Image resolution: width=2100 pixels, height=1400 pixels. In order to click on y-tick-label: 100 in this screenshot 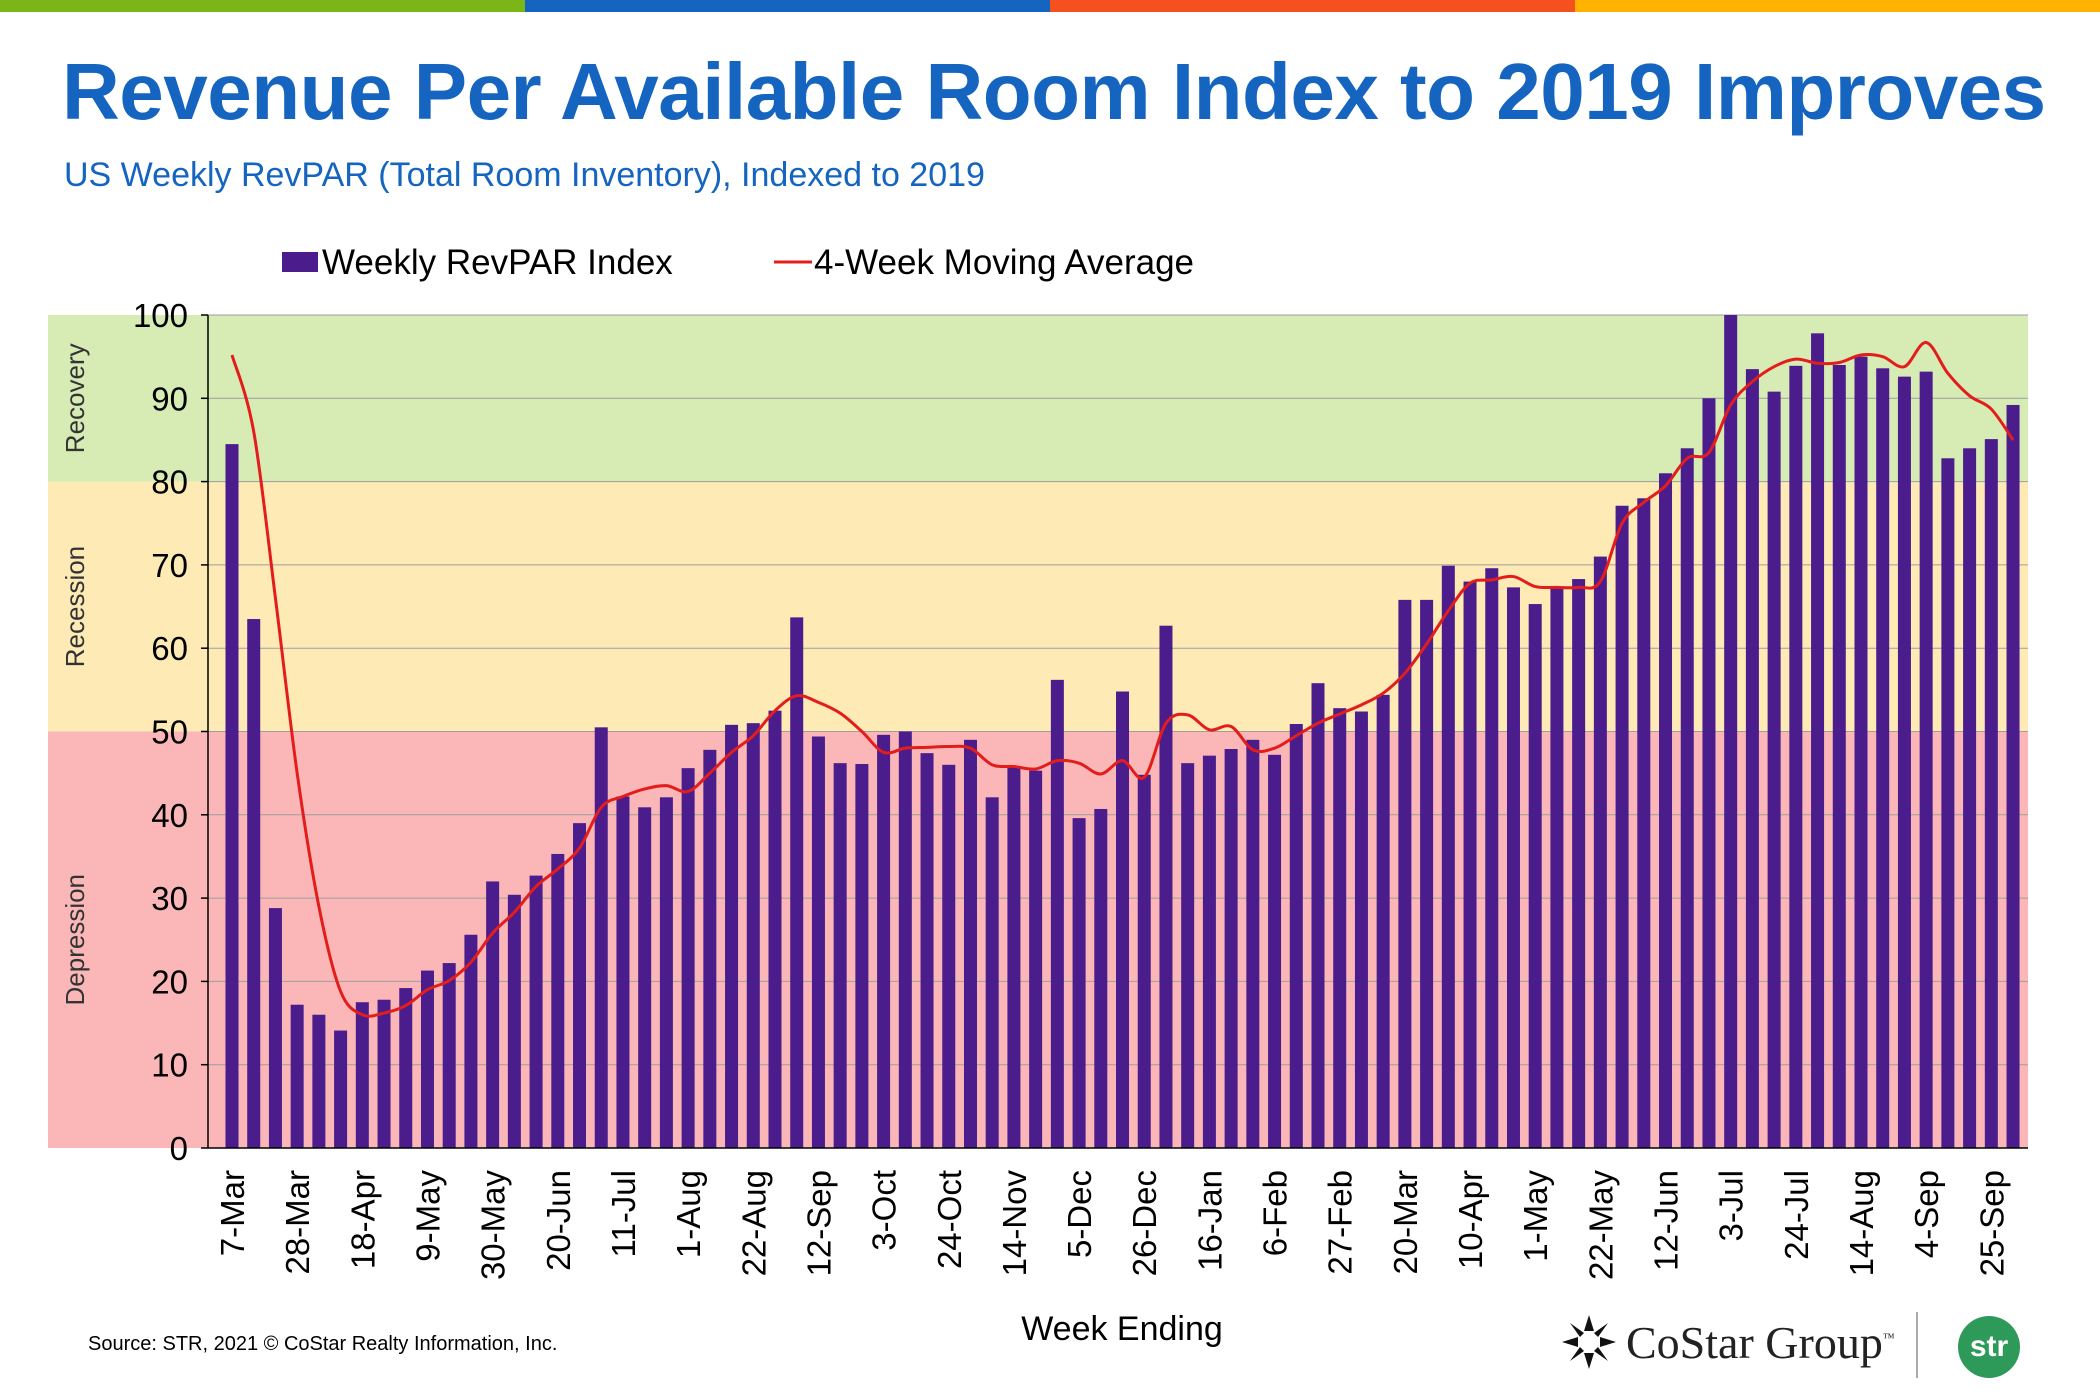, I will do `click(160, 315)`.